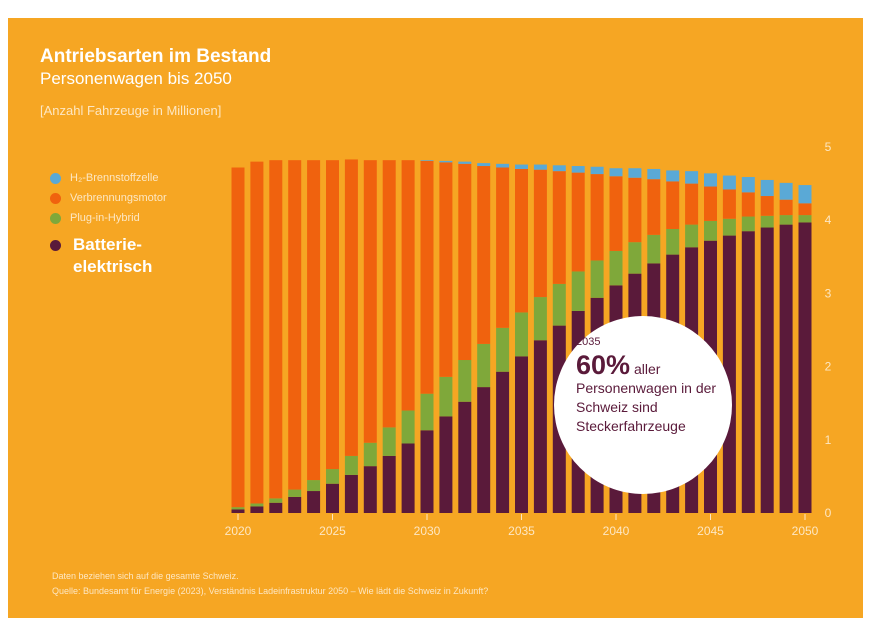  What do you see at coordinates (113, 255) in the screenshot?
I see `legend-label-bev: Batterie- elektrisch` at bounding box center [113, 255].